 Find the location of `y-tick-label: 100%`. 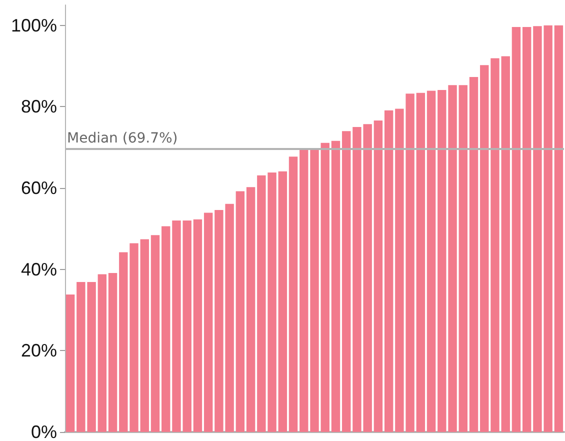

y-tick-label: 100% is located at coordinates (33, 25).